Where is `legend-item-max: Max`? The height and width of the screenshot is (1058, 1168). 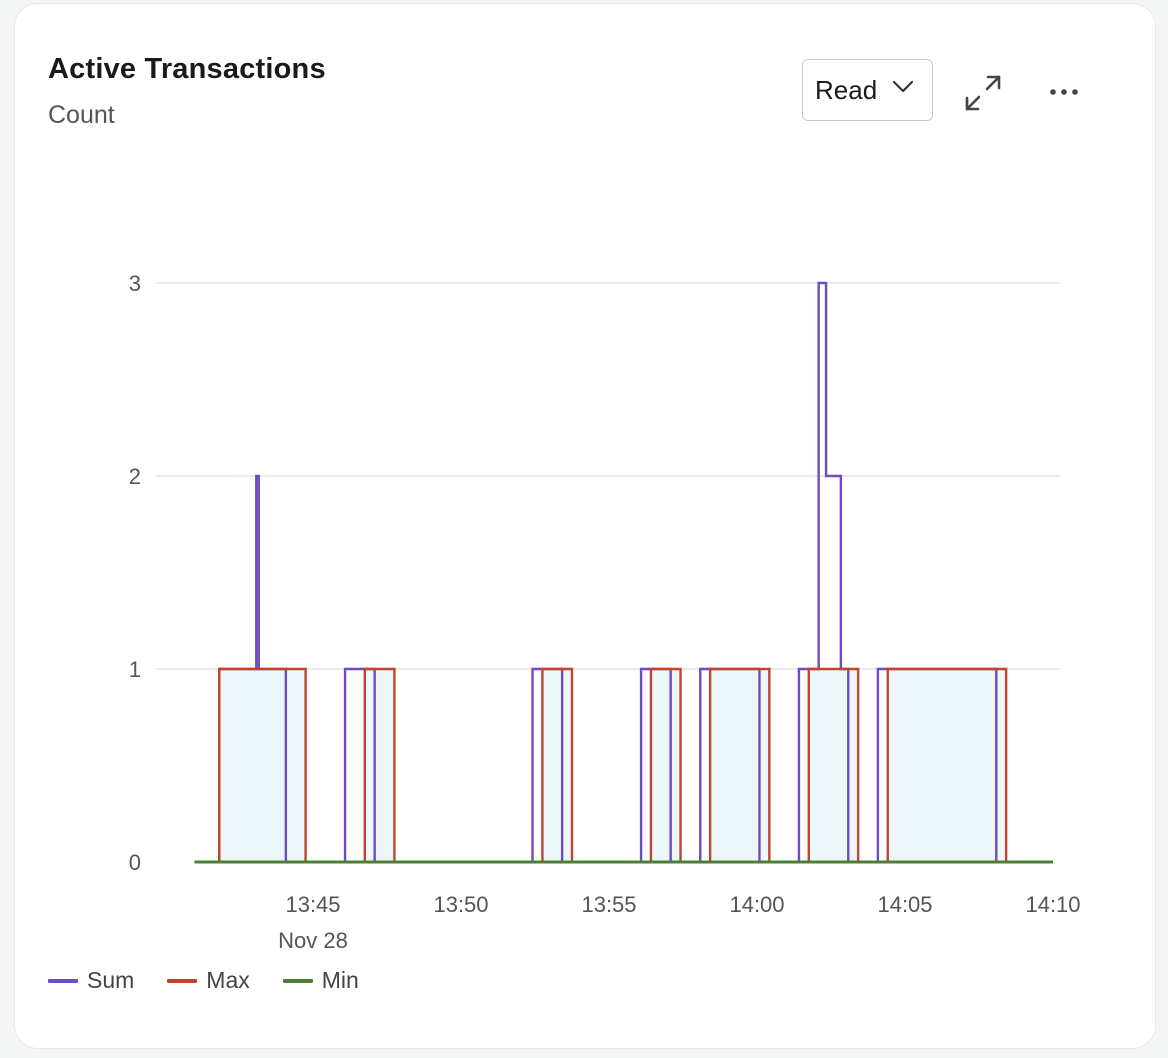
legend-item-max: Max is located at coordinates (208, 980).